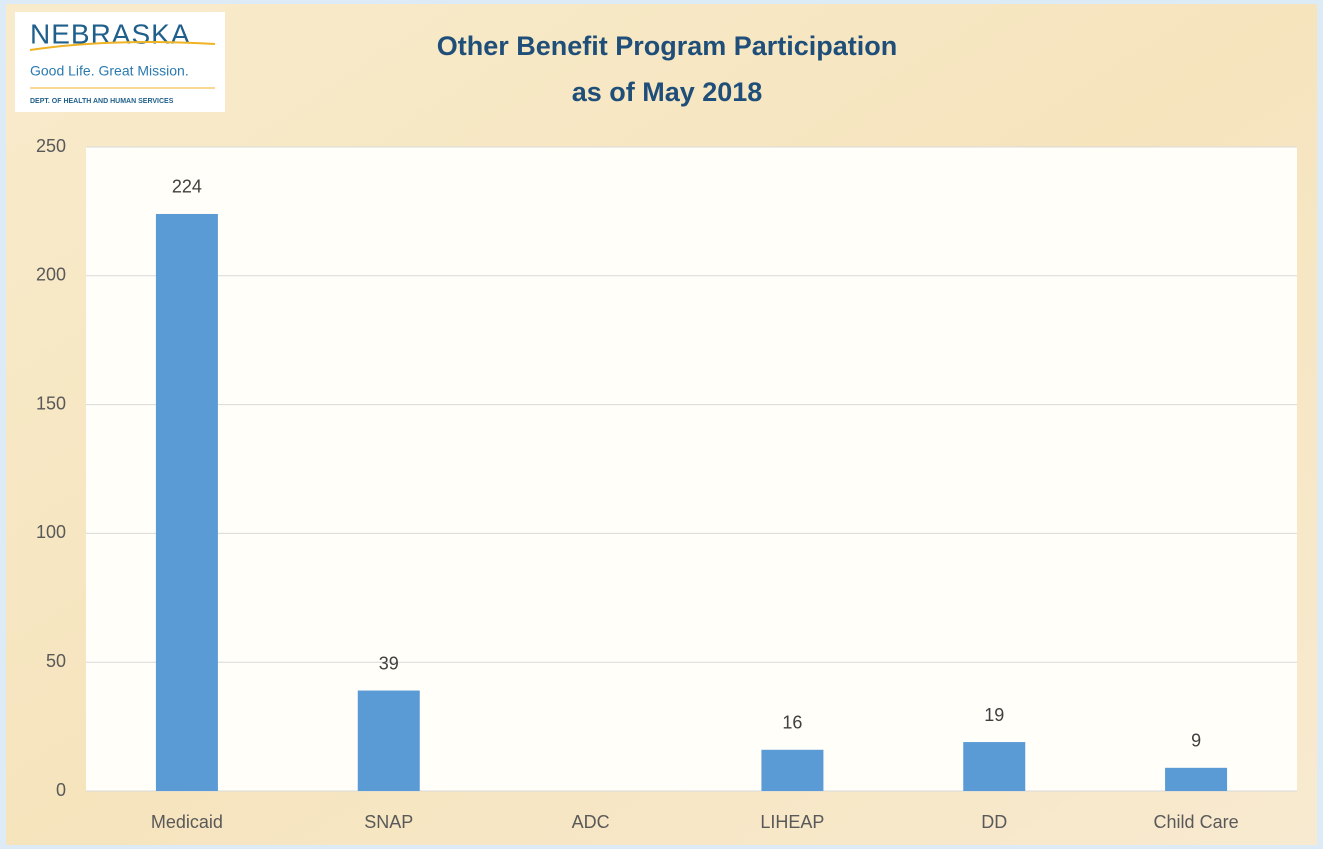 This screenshot has width=1323, height=849. I want to click on x-tick-label: Child Care, so click(1196, 822).